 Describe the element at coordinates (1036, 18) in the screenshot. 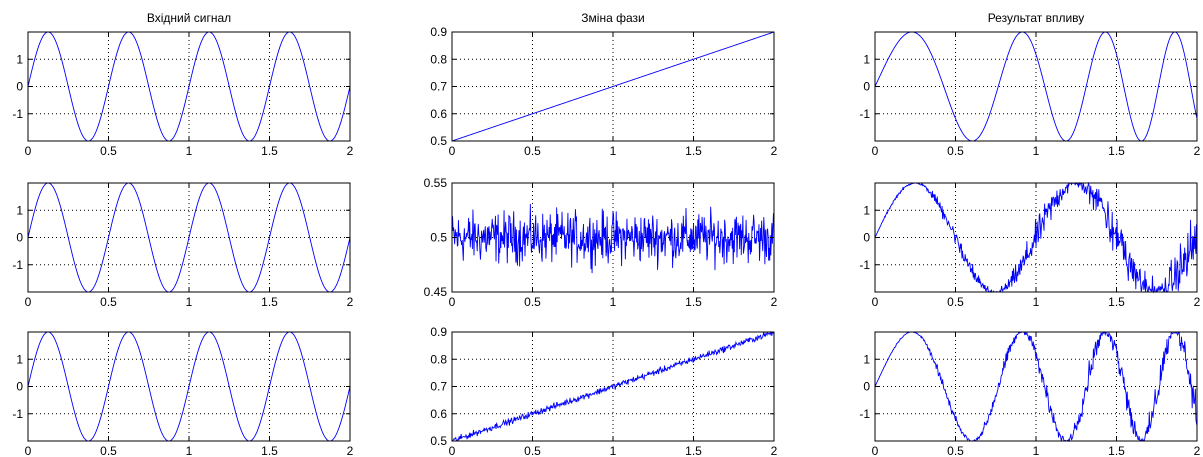

I see `subplot-title: Результат впливу` at that location.